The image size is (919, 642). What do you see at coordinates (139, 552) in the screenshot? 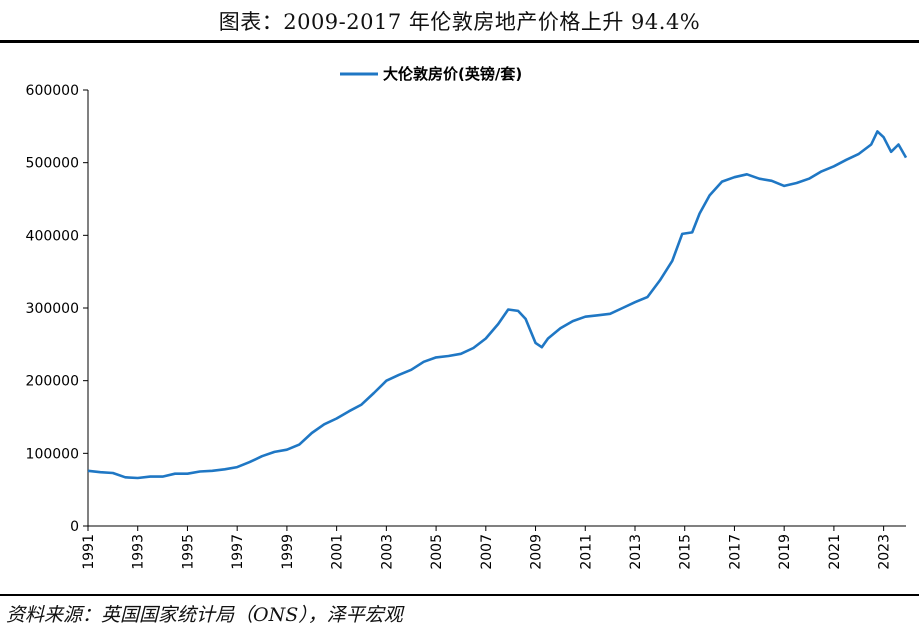
I see `x-tick-label: 1993` at bounding box center [139, 552].